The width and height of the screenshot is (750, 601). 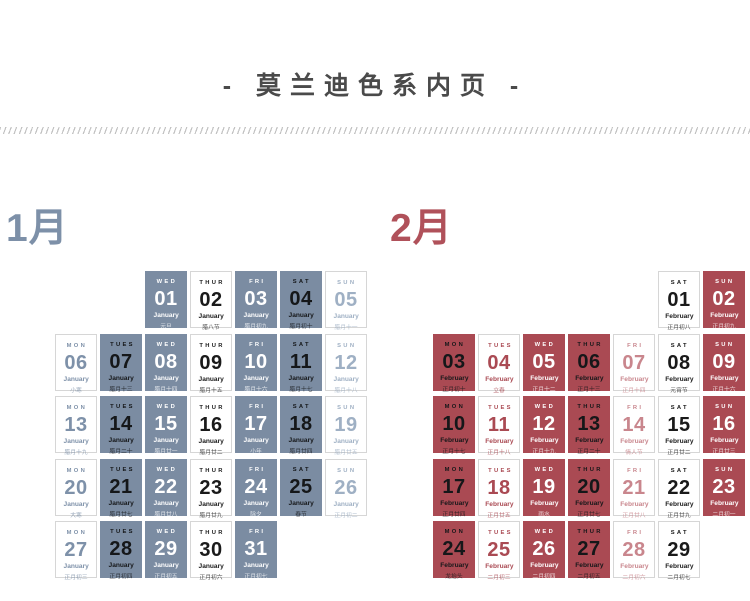 What do you see at coordinates (121, 451) in the screenshot?
I see `lunar-date-label: 腊月二十` at bounding box center [121, 451].